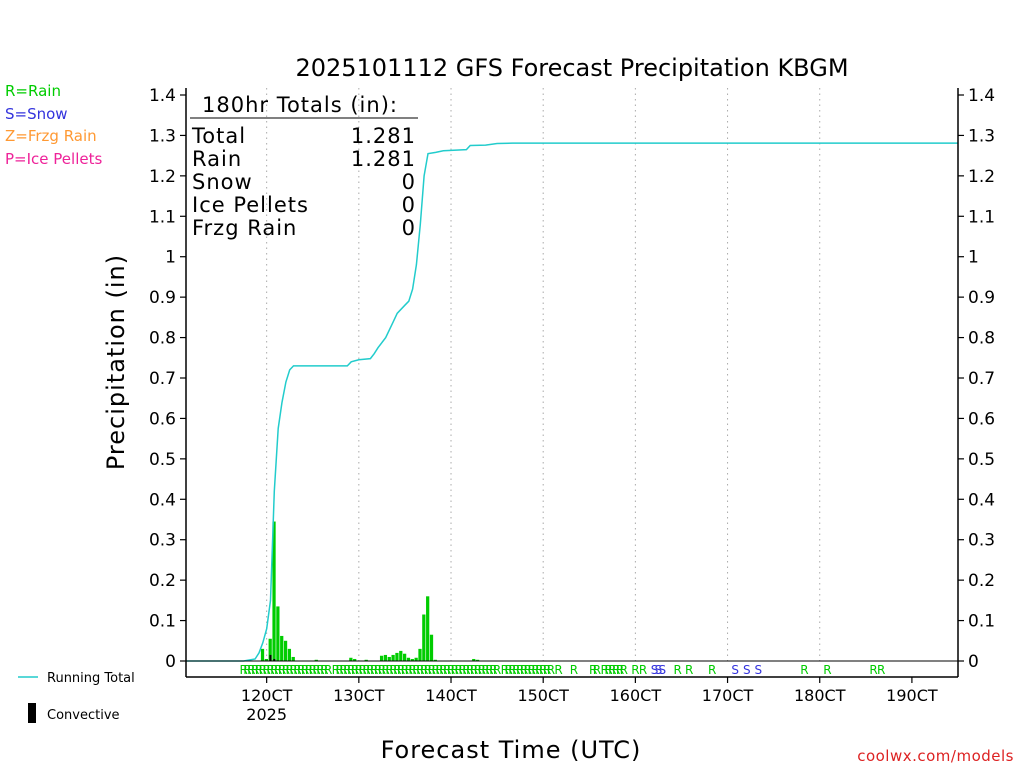  I want to click on x-tick-label: 160CT, so click(636, 695).